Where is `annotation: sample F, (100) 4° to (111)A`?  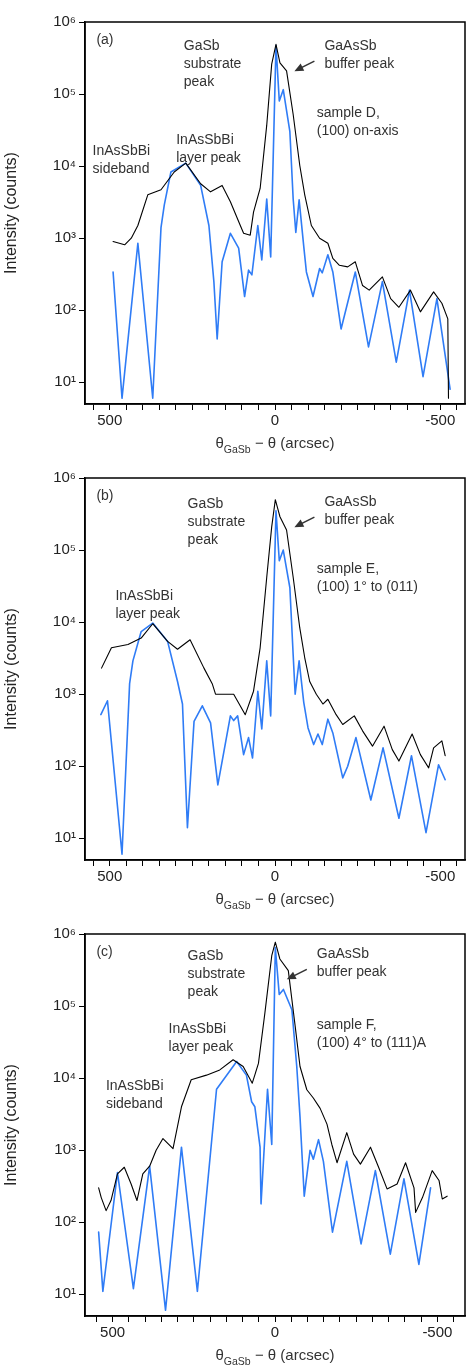 annotation: sample F, (100) 4° to (111)A is located at coordinates (371, 1032).